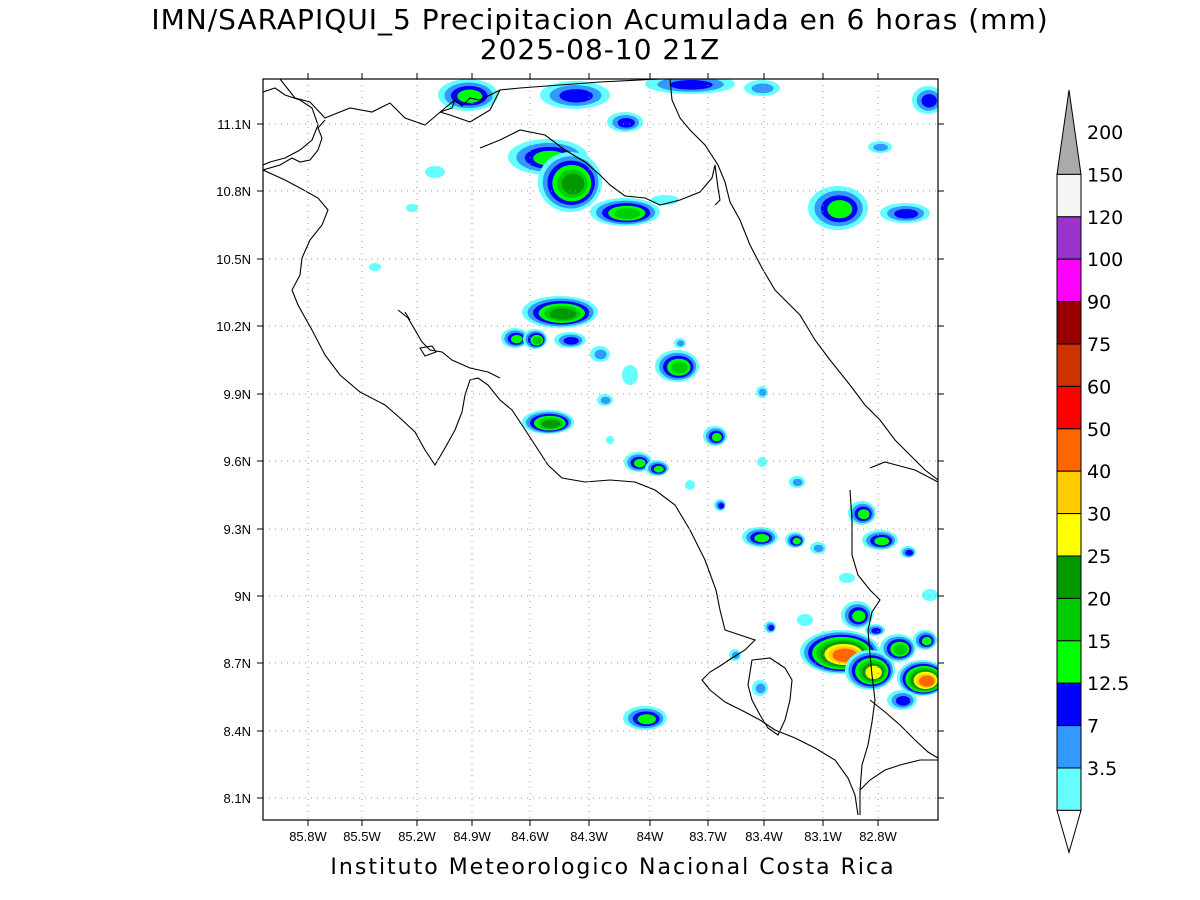 This screenshot has width=1200, height=900. I want to click on colorbar-label: 60, so click(1099, 387).